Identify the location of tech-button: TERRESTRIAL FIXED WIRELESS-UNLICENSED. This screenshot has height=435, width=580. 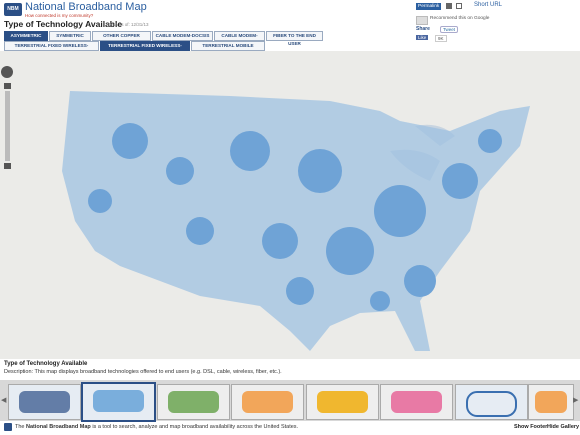
(51, 48).